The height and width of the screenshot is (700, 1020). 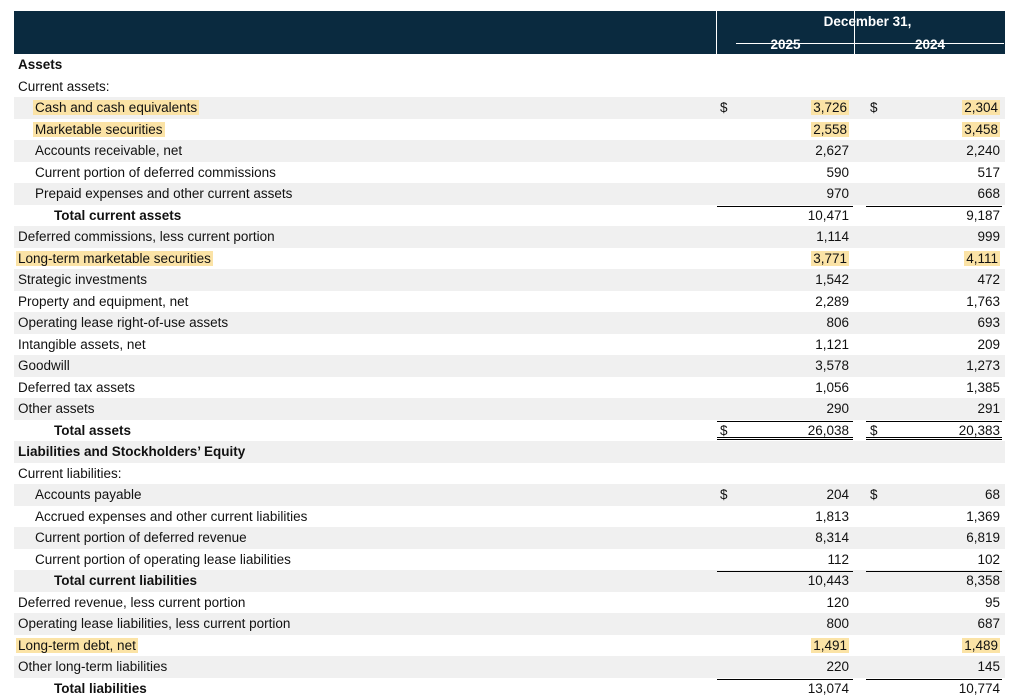 I want to click on value-2024-text: 687, so click(x=988, y=623).